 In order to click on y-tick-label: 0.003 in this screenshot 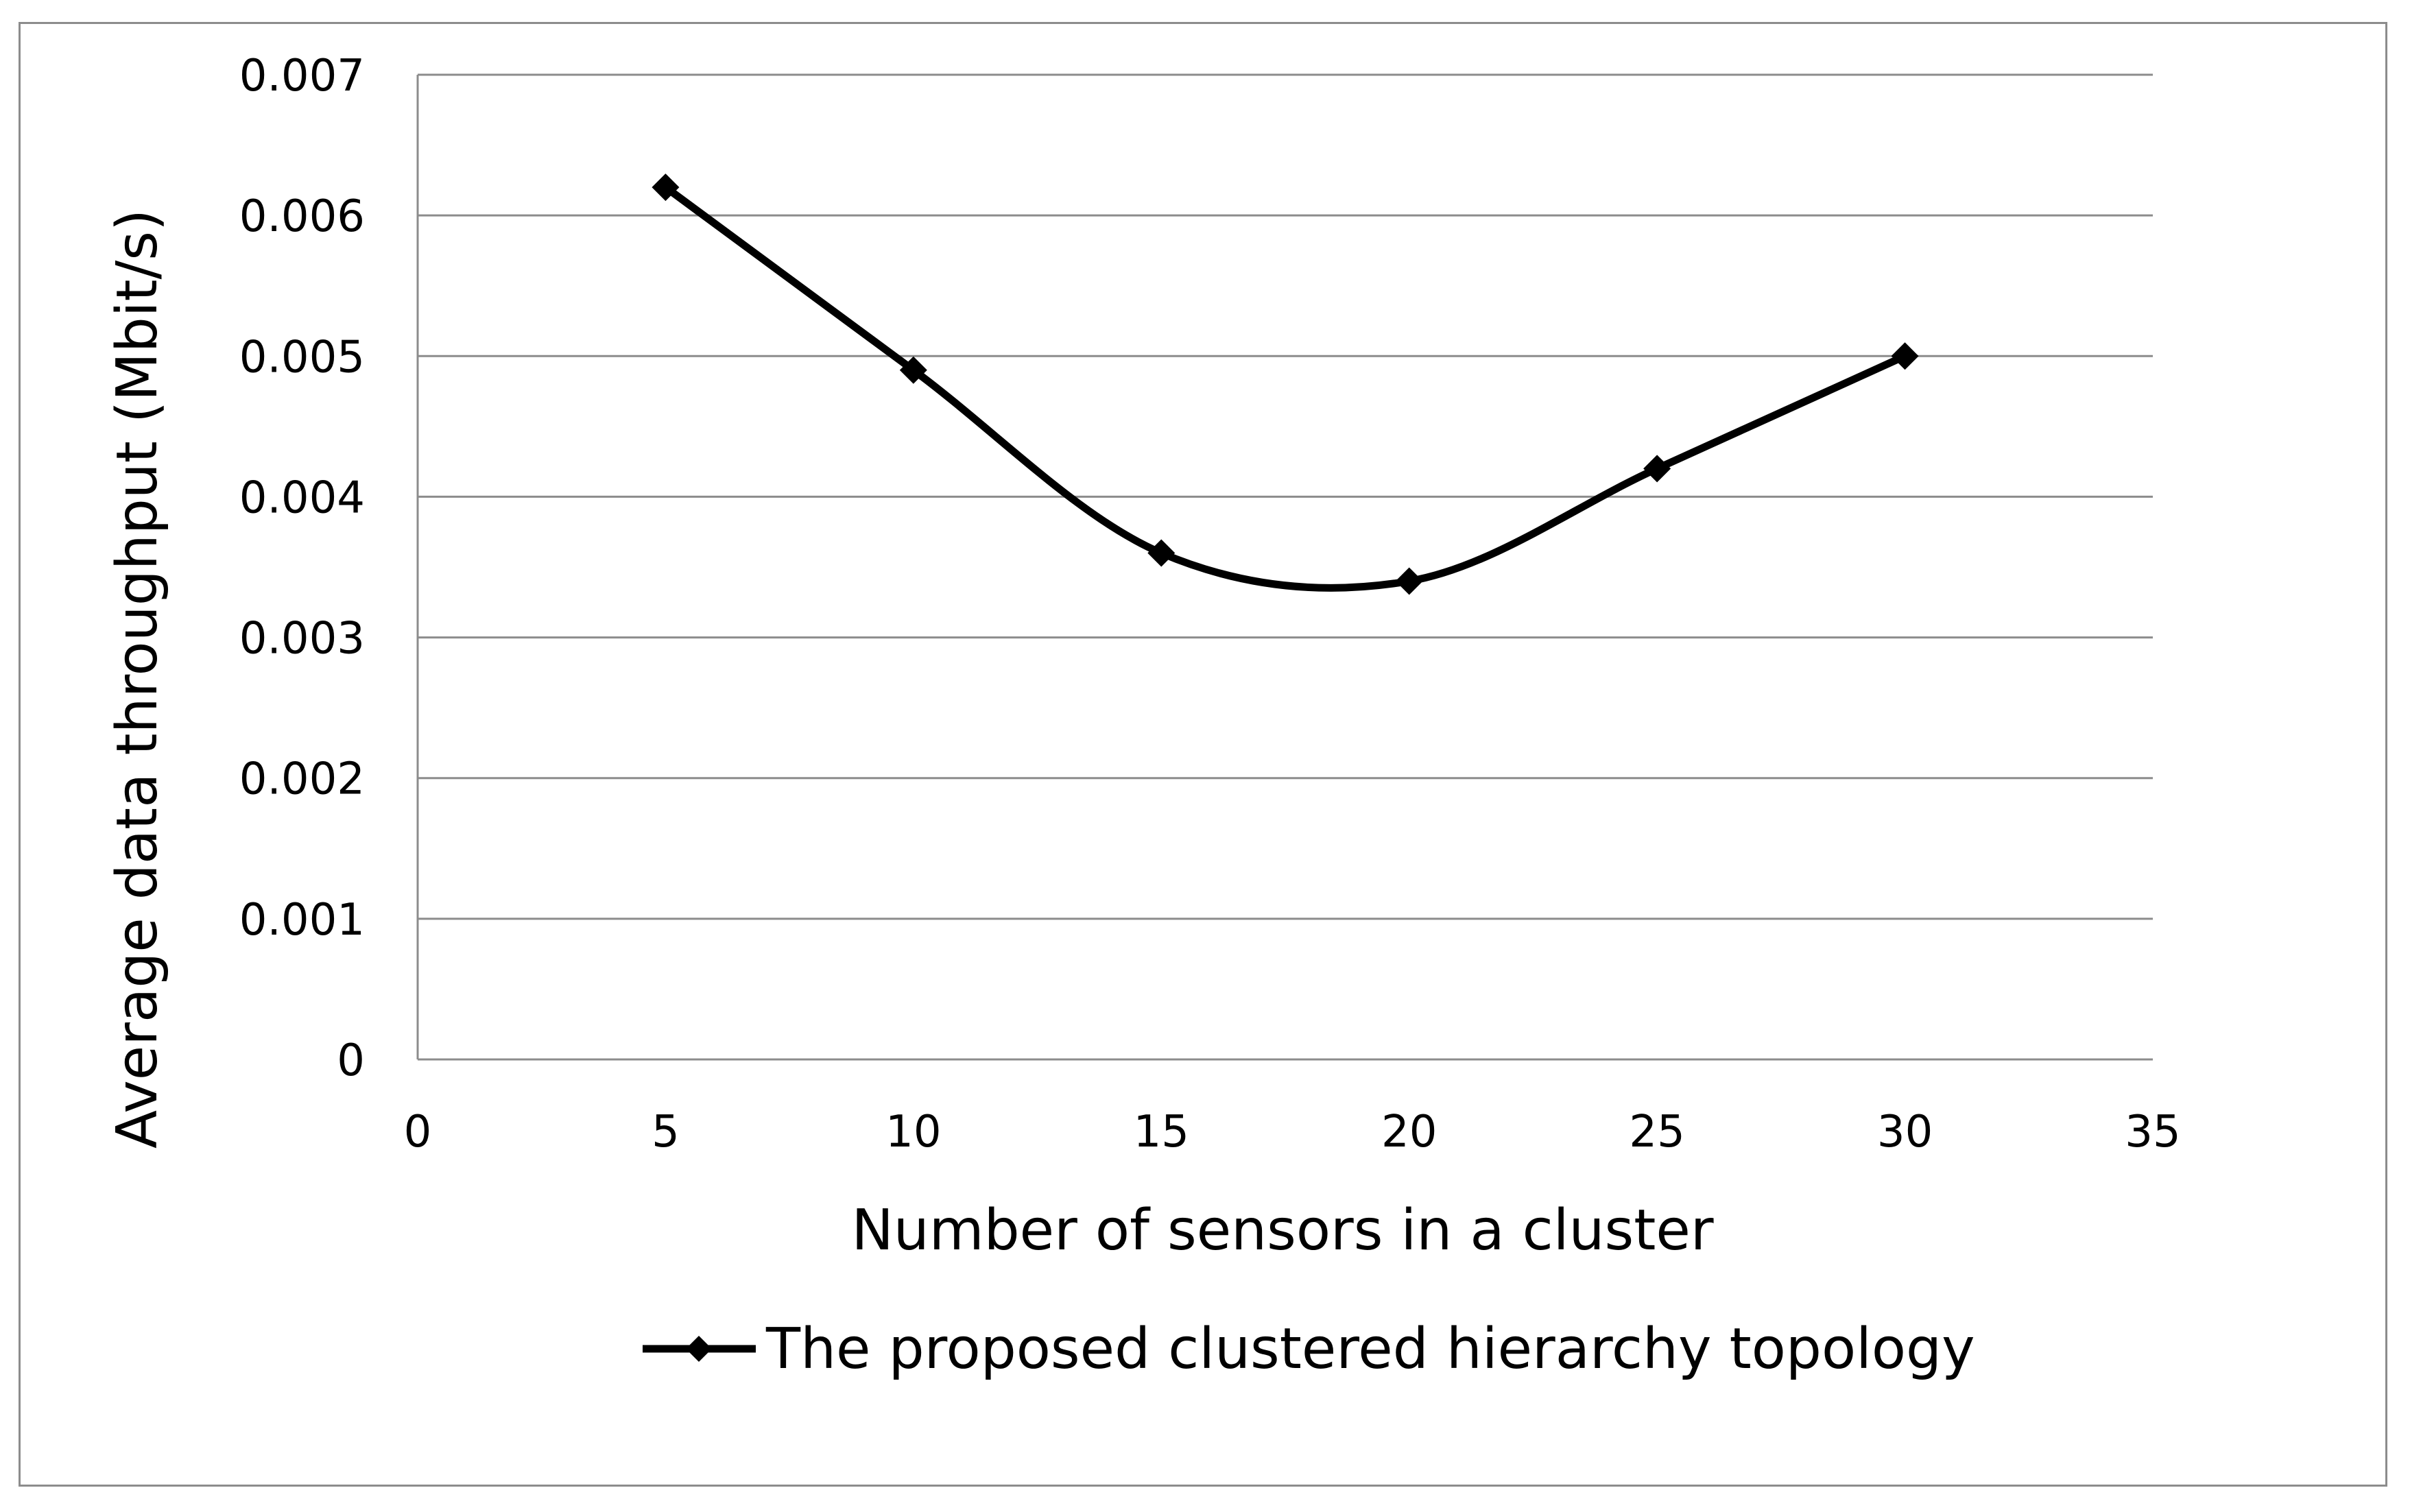, I will do `click(302, 639)`.